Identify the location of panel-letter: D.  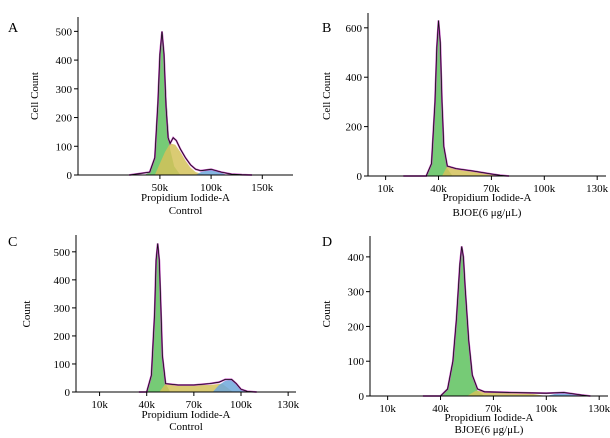
(327, 242).